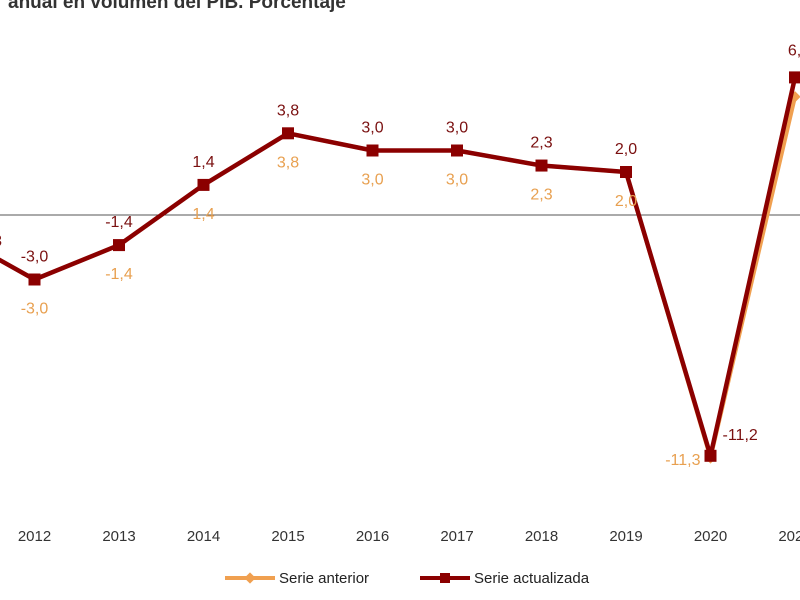 The image size is (800, 600). What do you see at coordinates (203, 536) in the screenshot?
I see `x-tick-label-2014: 2014` at bounding box center [203, 536].